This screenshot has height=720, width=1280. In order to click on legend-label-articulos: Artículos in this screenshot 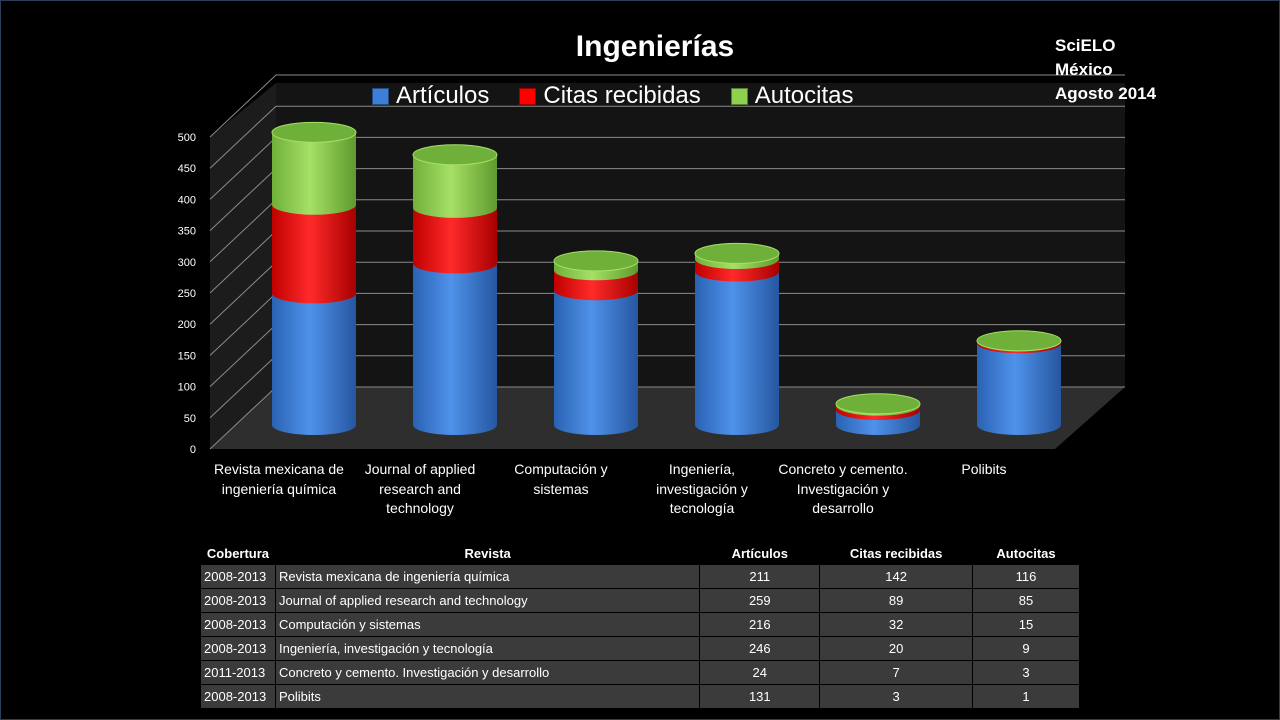, I will do `click(443, 95)`.